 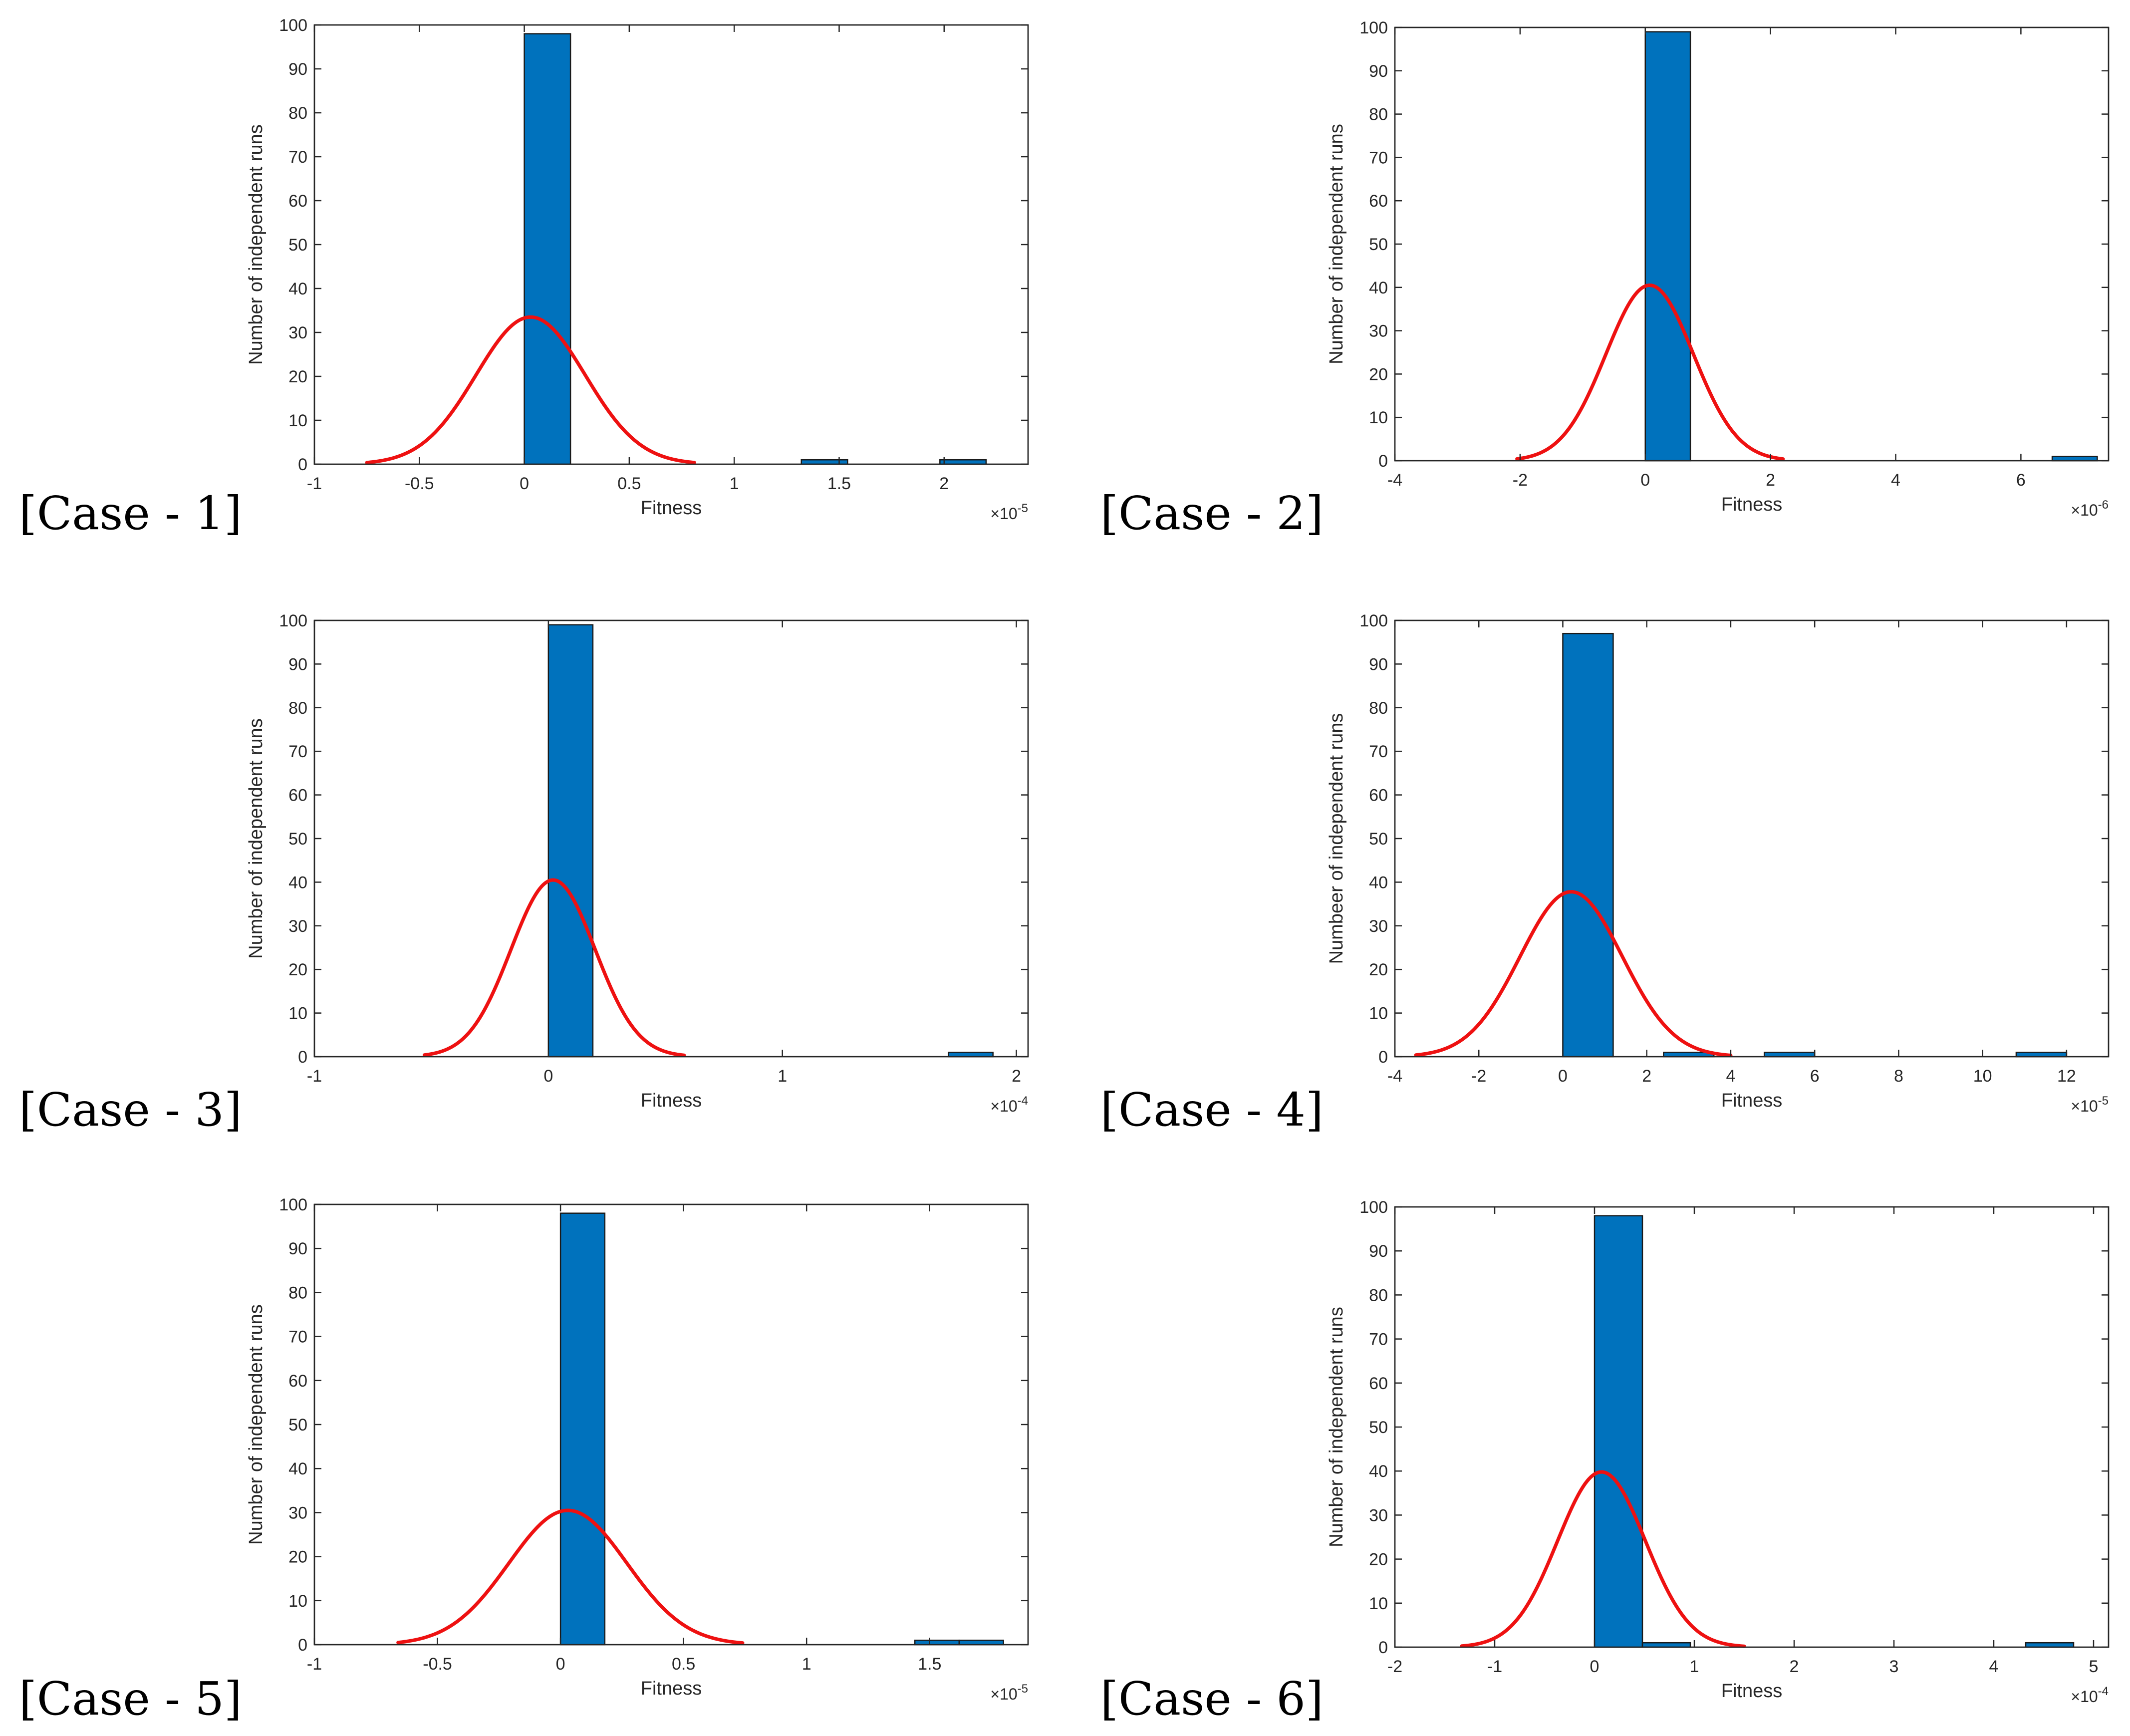 What do you see at coordinates (1212, 1699) in the screenshot?
I see `case-label: [Case - 6]` at bounding box center [1212, 1699].